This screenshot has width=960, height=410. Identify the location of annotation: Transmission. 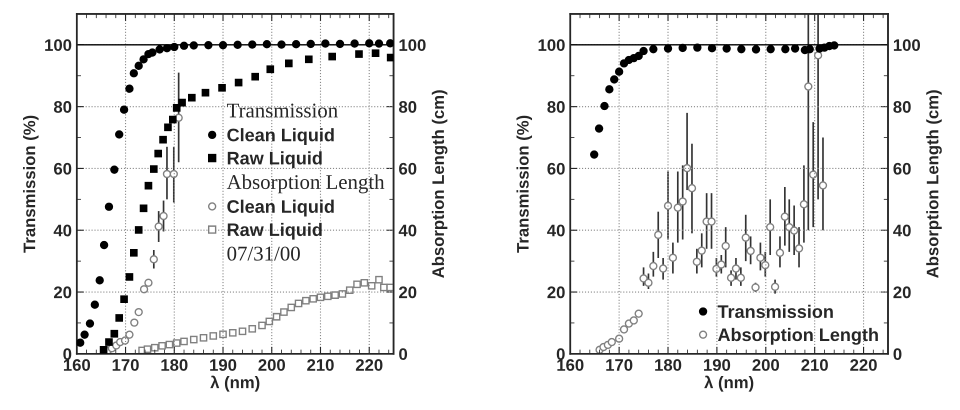
(282, 111).